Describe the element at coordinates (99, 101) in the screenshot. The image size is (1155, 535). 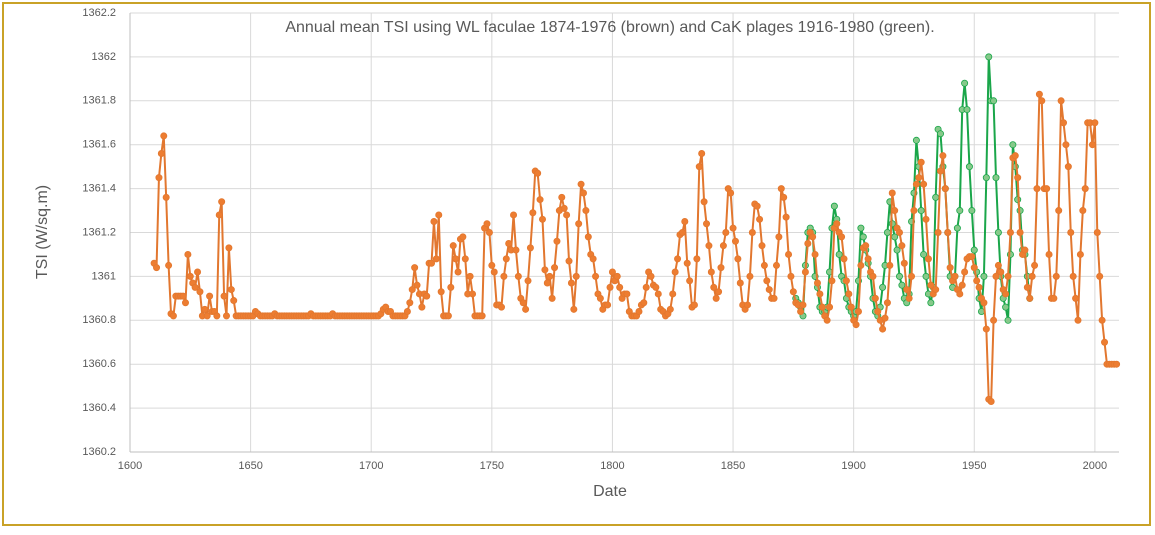
I see `y-tick-label: 1361.8` at that location.